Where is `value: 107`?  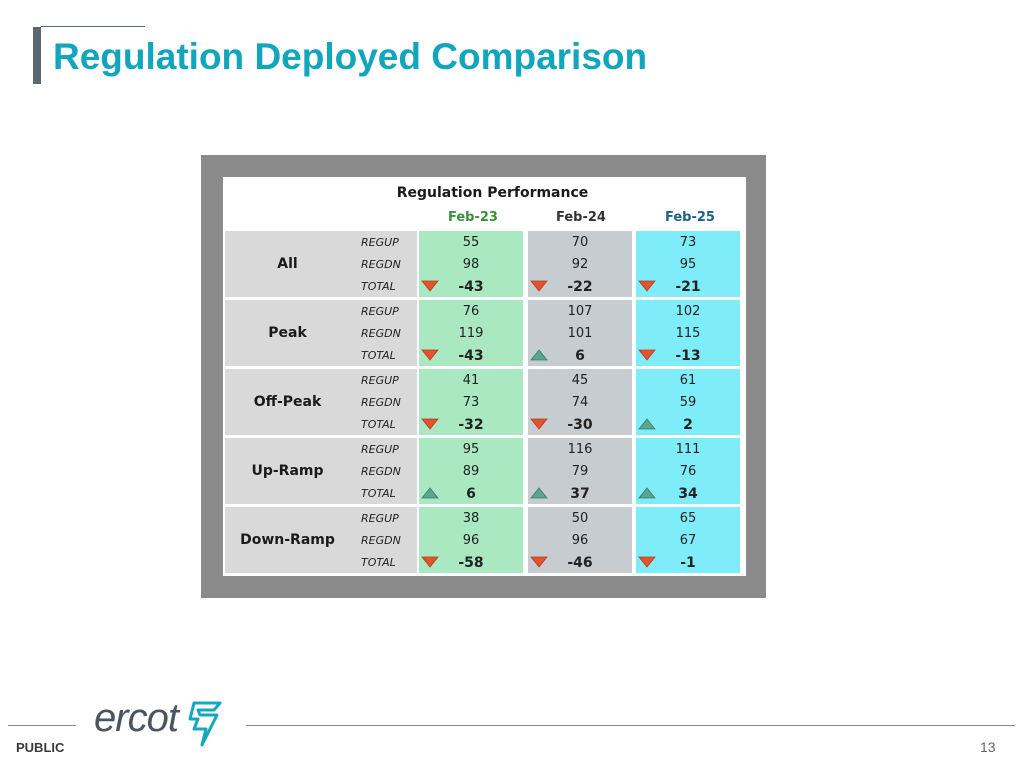 value: 107 is located at coordinates (580, 311).